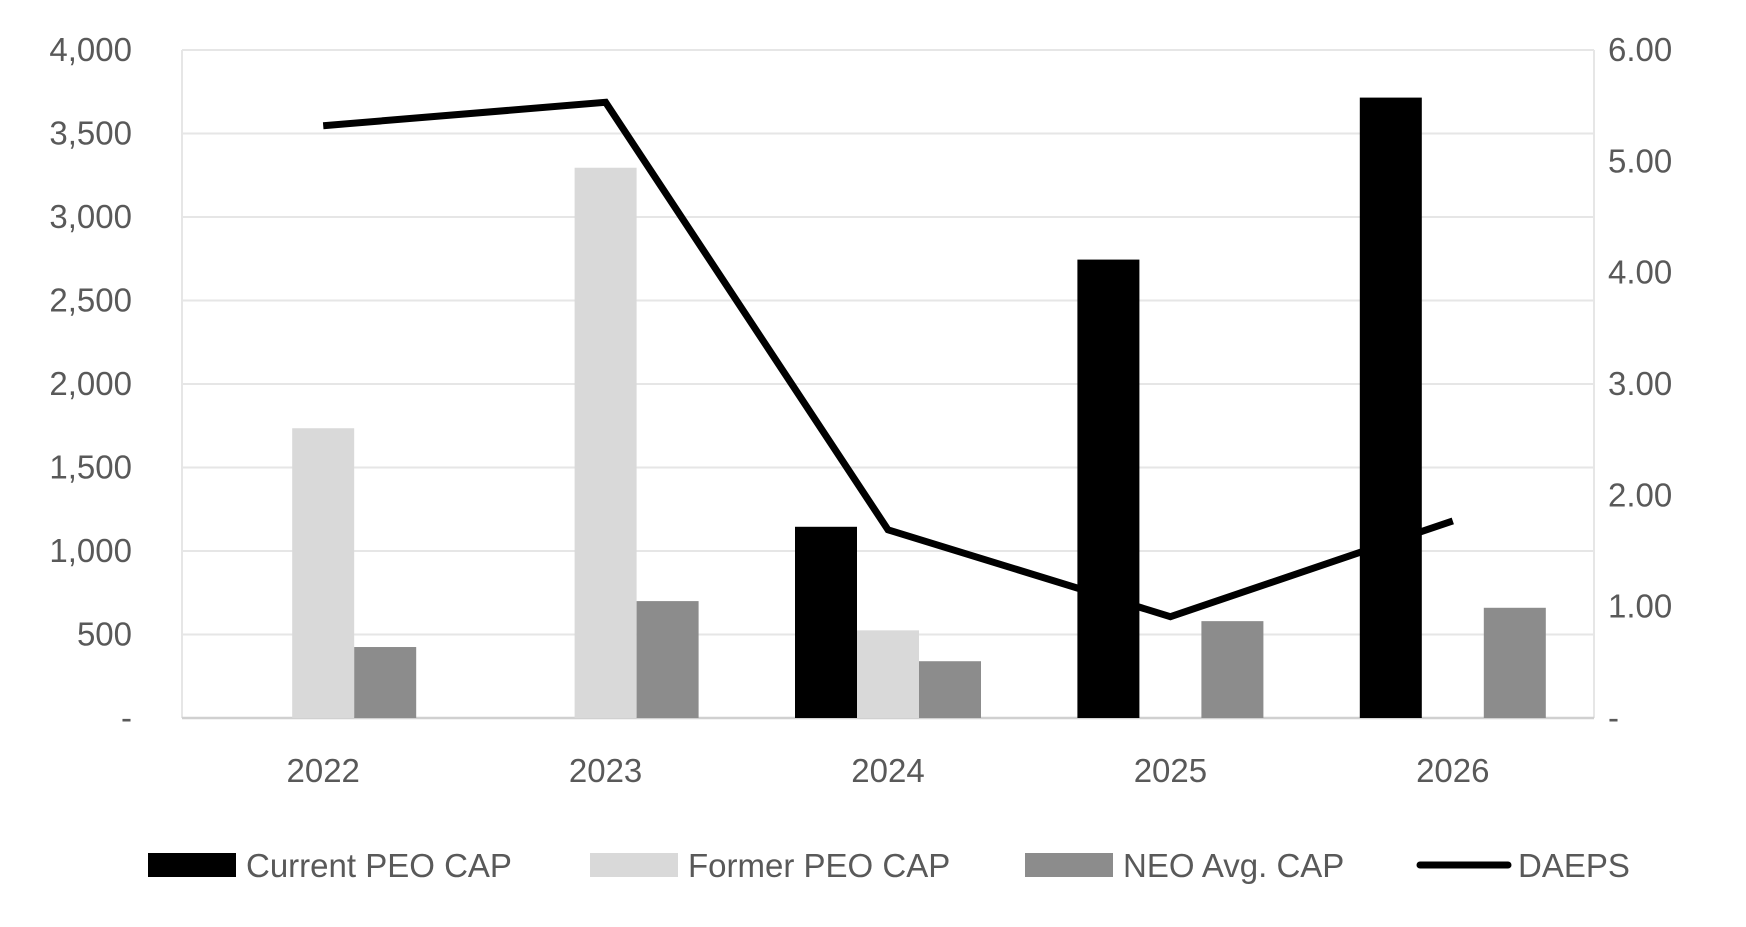  I want to click on left-axis-tick-label: 2,500, so click(90, 300).